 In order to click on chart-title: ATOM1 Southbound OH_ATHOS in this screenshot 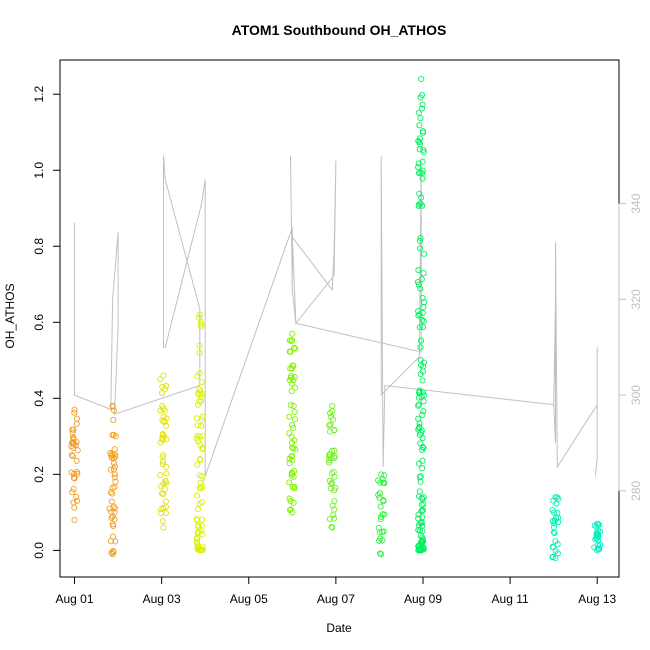, I will do `click(339, 30)`.